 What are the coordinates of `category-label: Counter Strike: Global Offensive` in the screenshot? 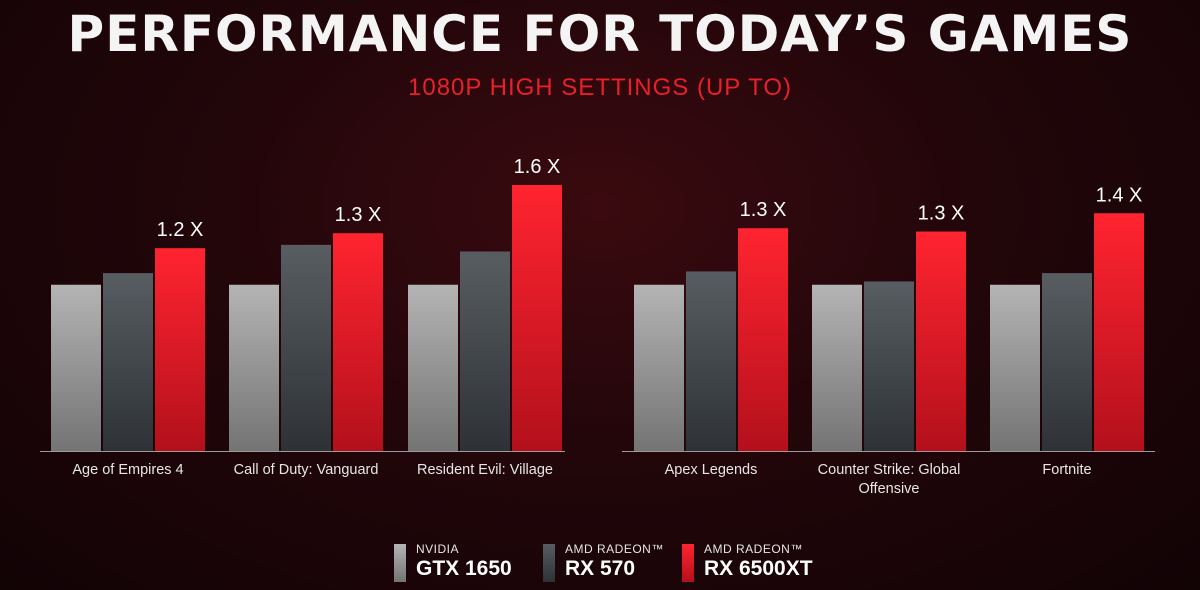 It's located at (889, 479).